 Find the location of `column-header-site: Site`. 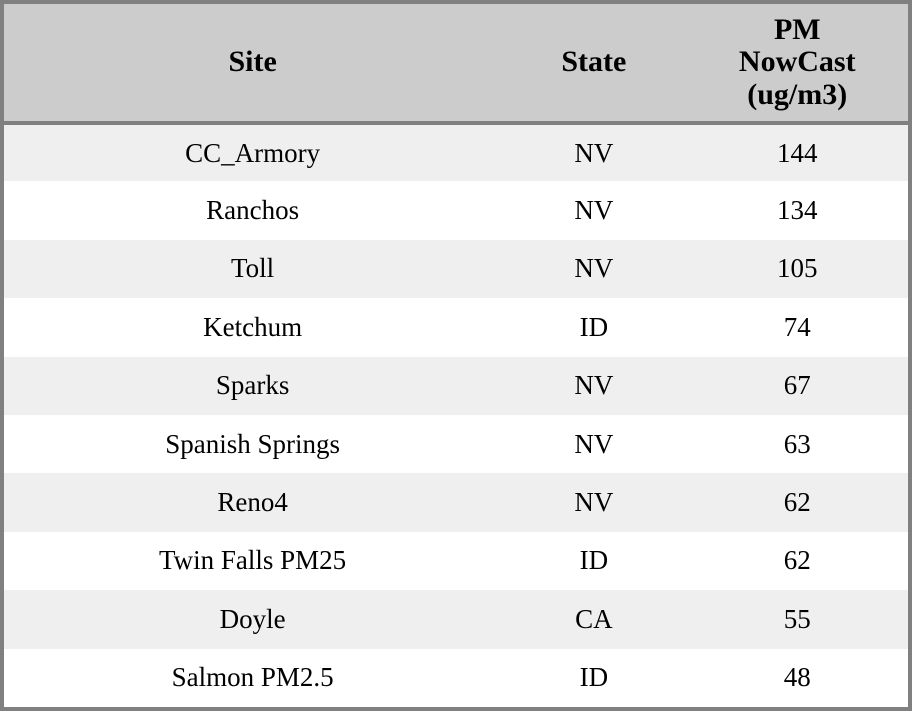

column-header-site: Site is located at coordinates (253, 64).